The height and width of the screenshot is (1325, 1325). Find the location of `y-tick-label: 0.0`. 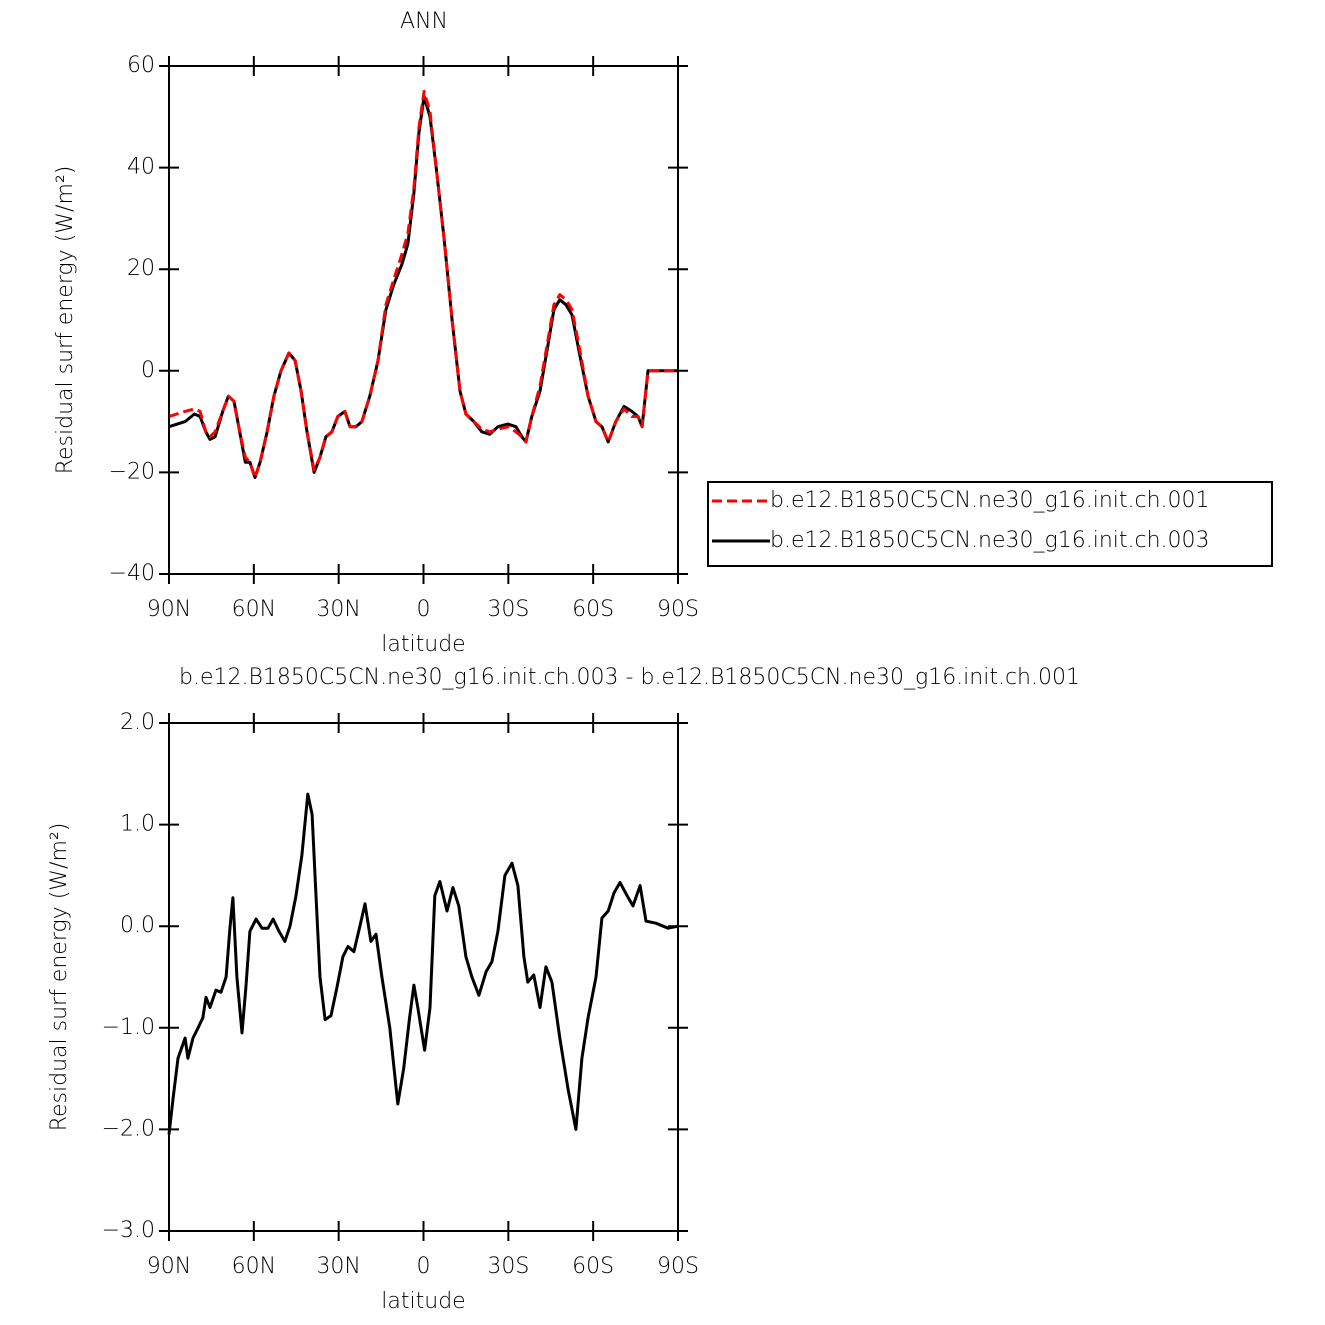

y-tick-label: 0.0 is located at coordinates (137, 925).